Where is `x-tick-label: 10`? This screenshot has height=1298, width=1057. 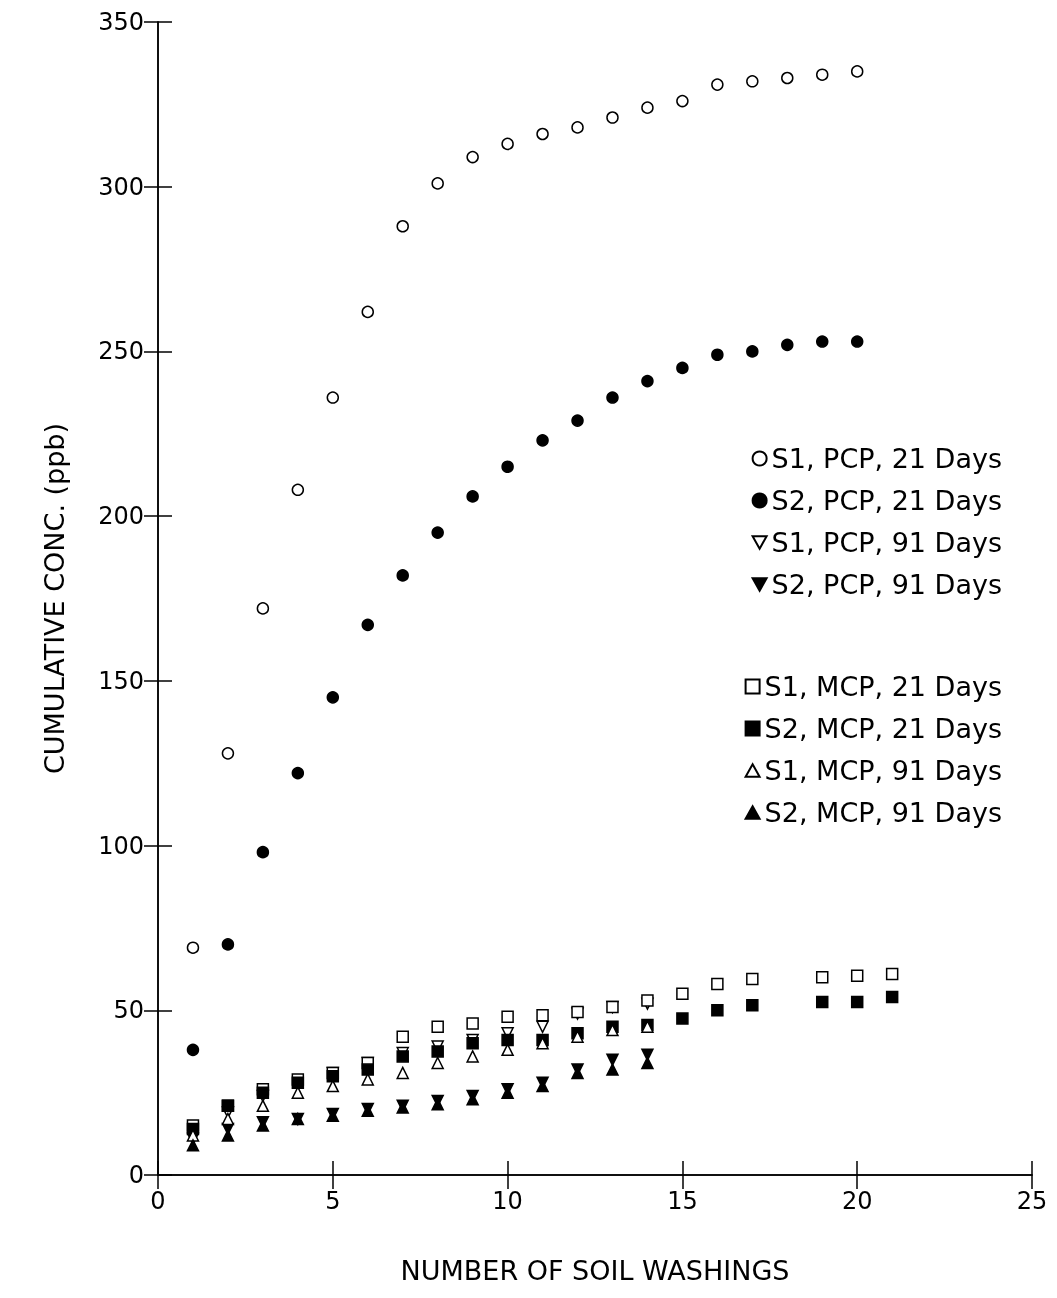 x-tick-label: 10 is located at coordinates (507, 1201).